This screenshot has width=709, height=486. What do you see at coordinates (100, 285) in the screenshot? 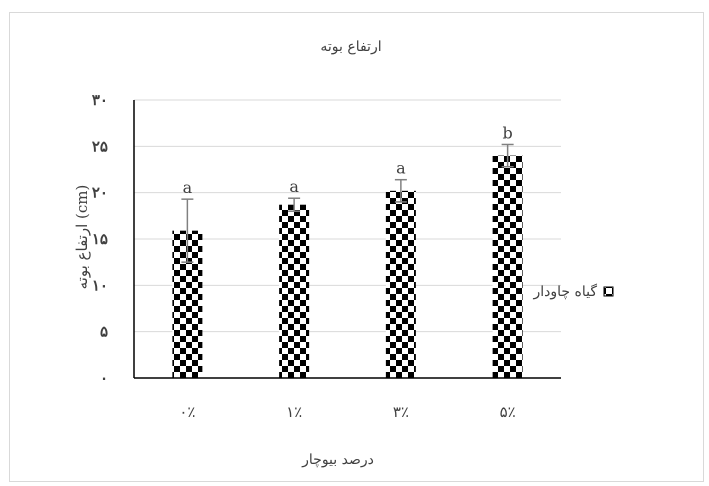
I see `y-tick-label-10: ۱۰` at bounding box center [100, 285].